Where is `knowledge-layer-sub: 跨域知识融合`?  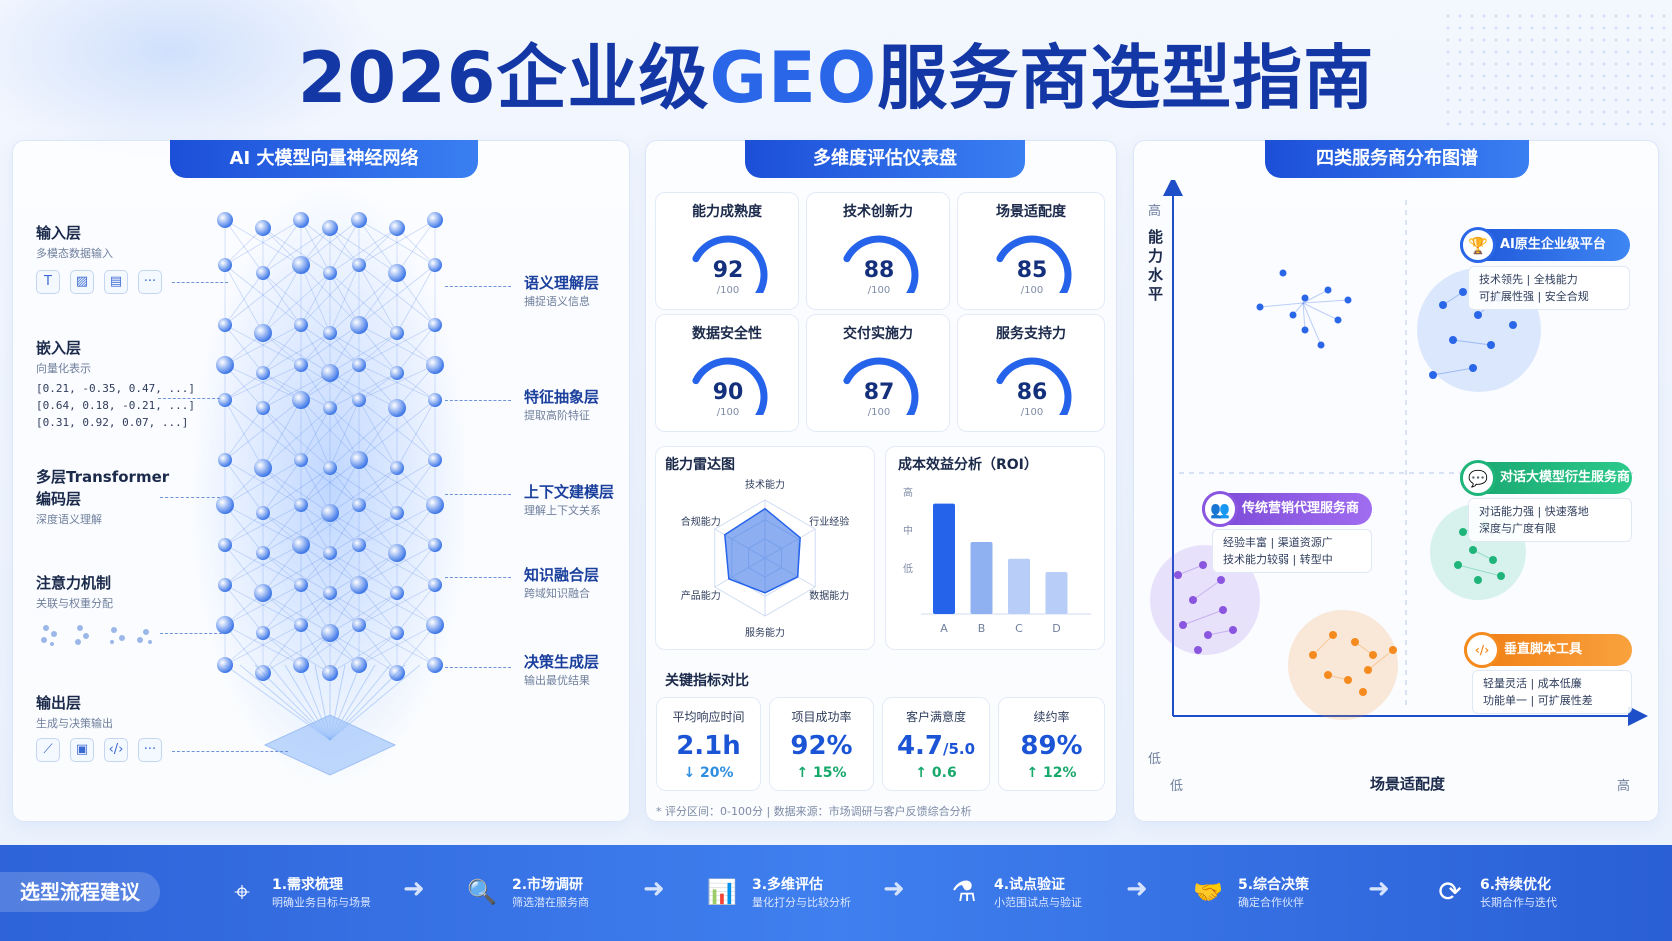 knowledge-layer-sub: 跨域知识融合 is located at coordinates (557, 593).